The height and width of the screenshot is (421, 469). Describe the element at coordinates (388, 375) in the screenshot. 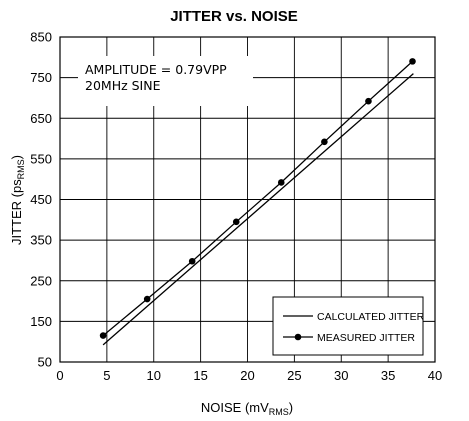

I see `x-tick-label: 35` at that location.